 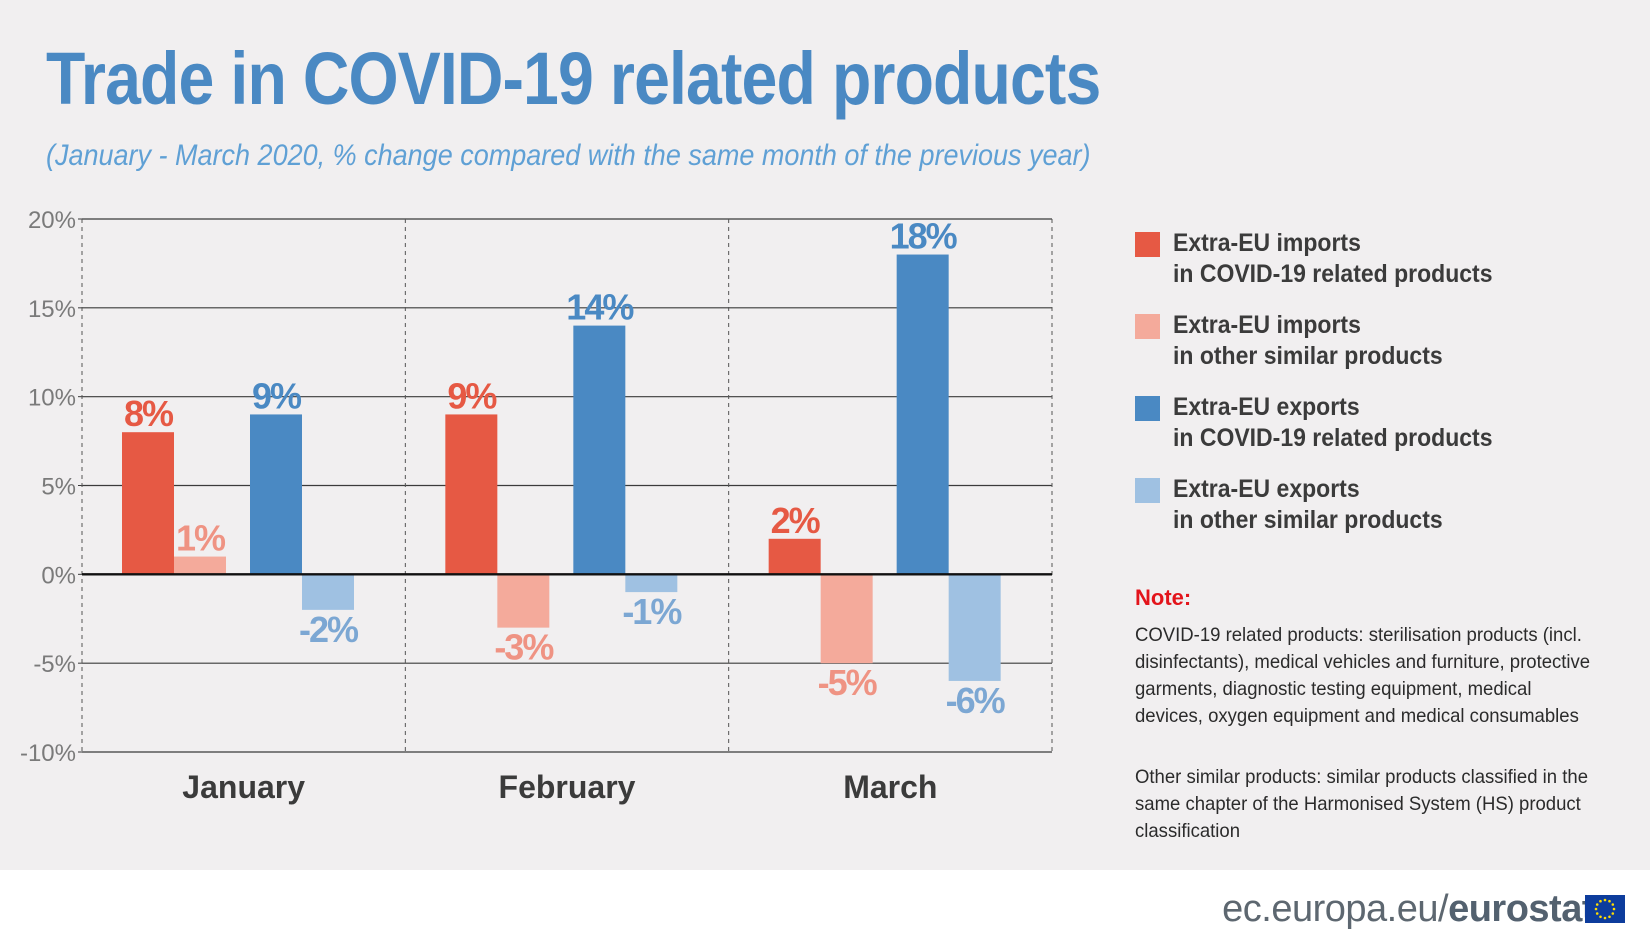 I want to click on page-title: Trade in COVID-19 related products, so click(x=573, y=78).